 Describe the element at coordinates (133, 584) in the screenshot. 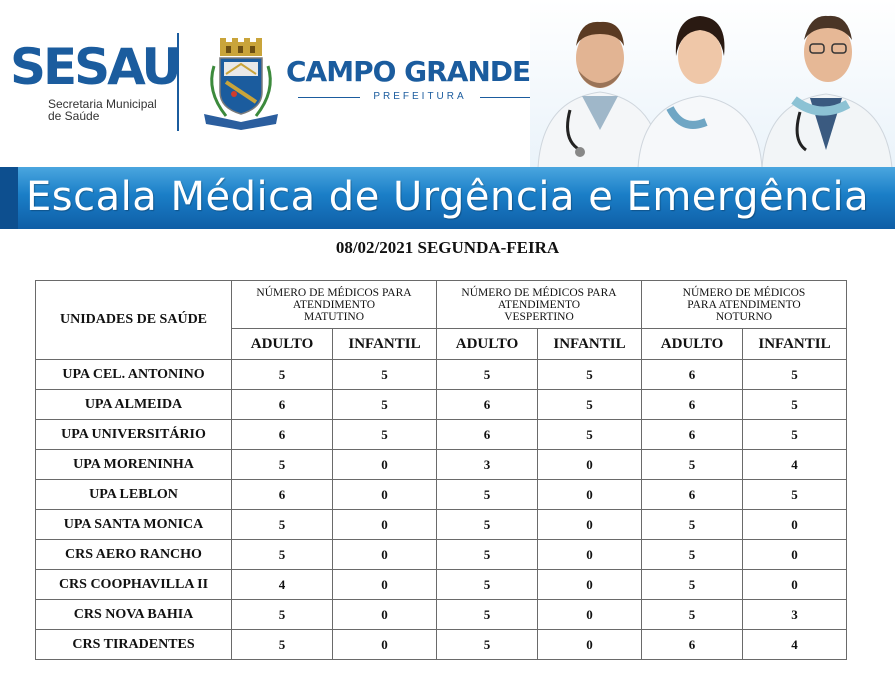

I see `unit-name-cell: CRS COOPHAVILLA II` at that location.